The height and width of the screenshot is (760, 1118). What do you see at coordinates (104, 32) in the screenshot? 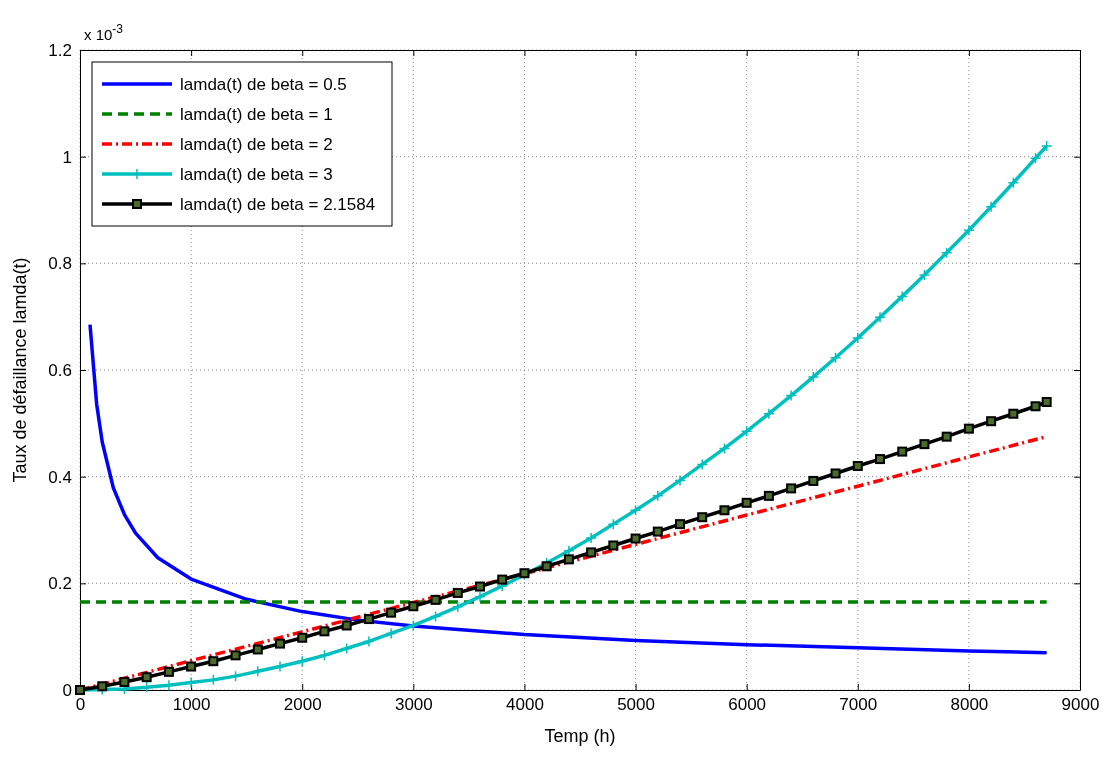
I see `text: x 10$^{-3}$` at bounding box center [104, 32].